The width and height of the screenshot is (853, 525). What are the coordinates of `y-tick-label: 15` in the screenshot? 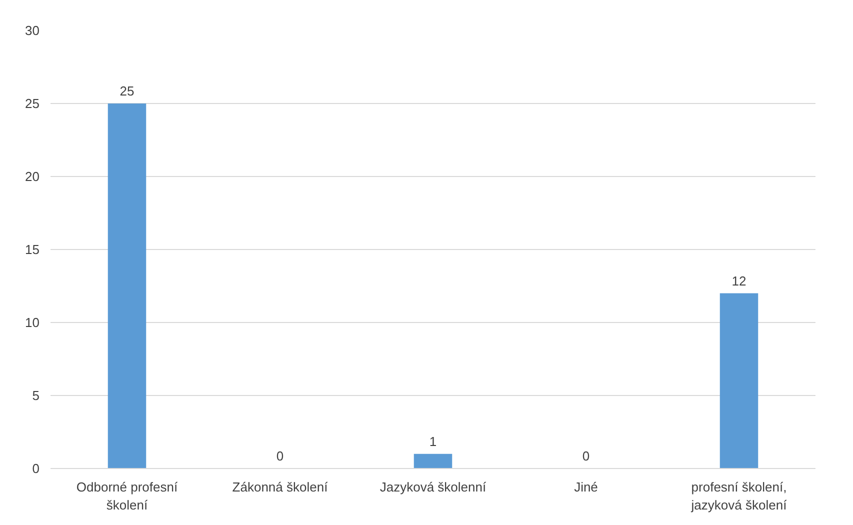 It's located at (32, 249).